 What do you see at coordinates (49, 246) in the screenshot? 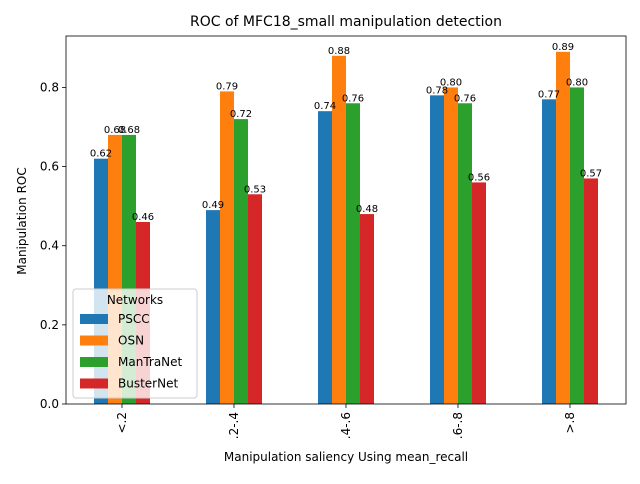
I see `y-tick-label: 0.4` at bounding box center [49, 246].